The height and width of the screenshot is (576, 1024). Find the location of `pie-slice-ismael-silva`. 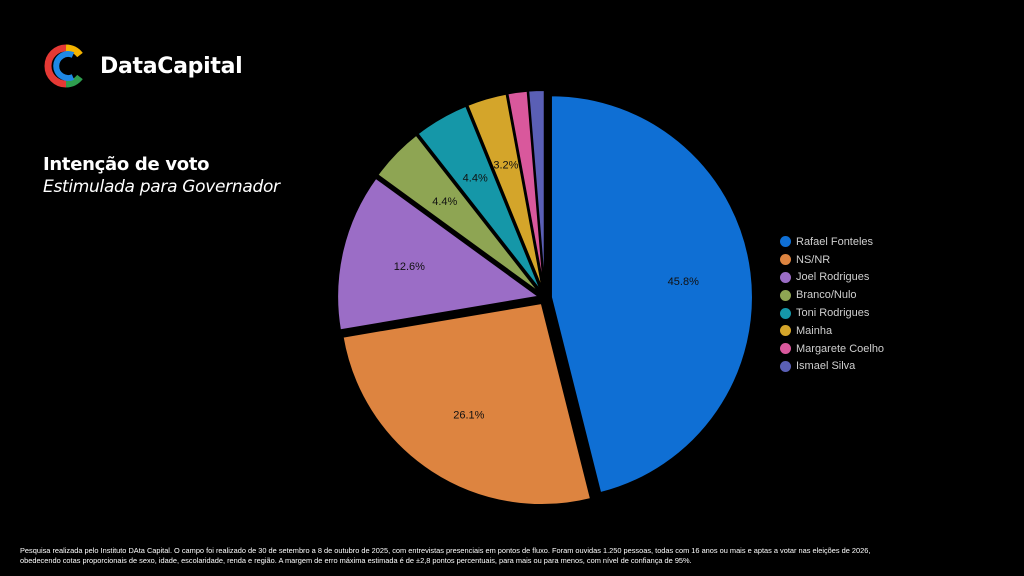

pie-slice-ismael-silva is located at coordinates (536, 191).